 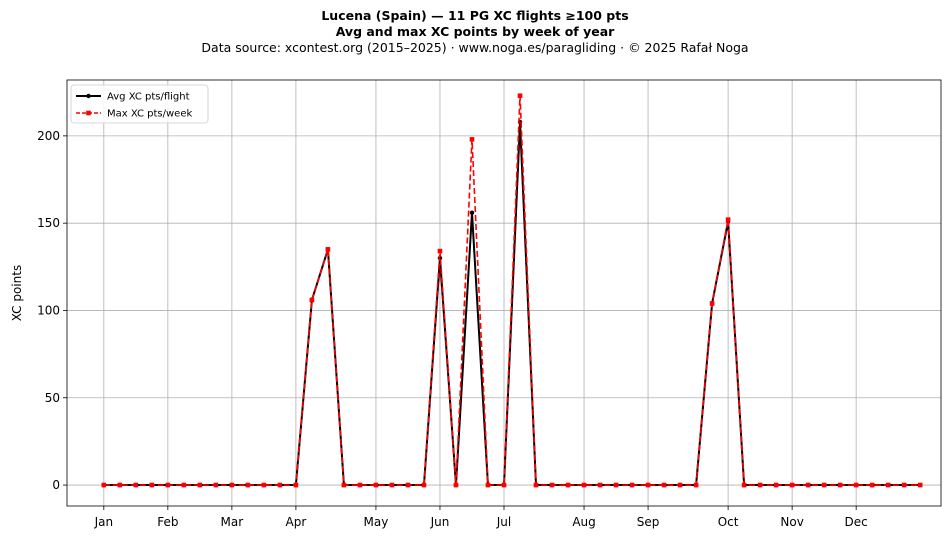 What do you see at coordinates (56, 485) in the screenshot?
I see `y-tick-label: 0` at bounding box center [56, 485].